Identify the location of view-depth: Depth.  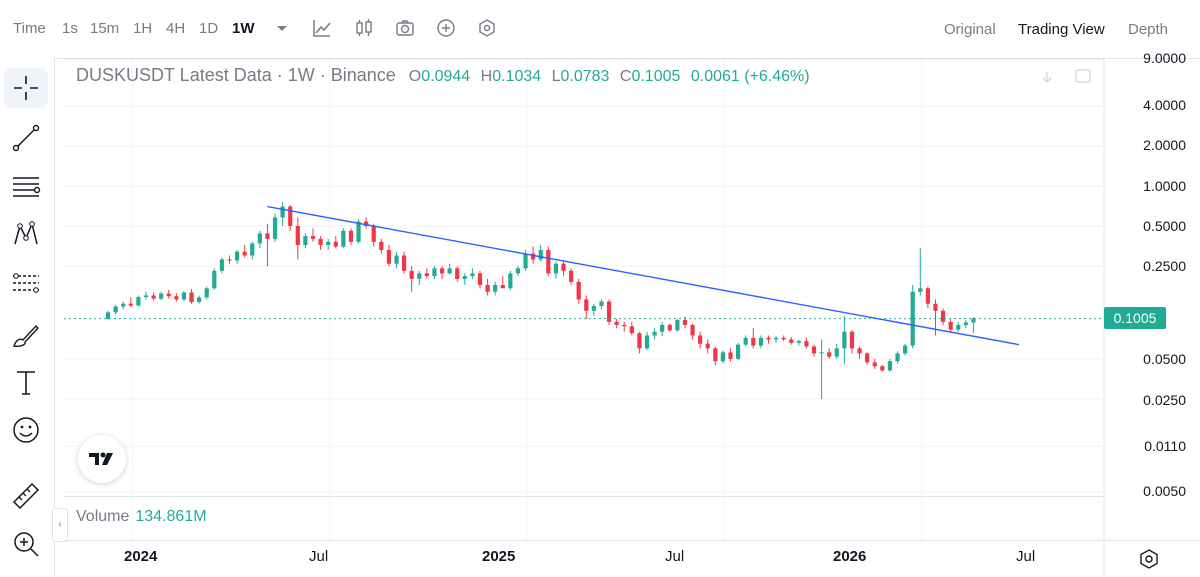
(1148, 29).